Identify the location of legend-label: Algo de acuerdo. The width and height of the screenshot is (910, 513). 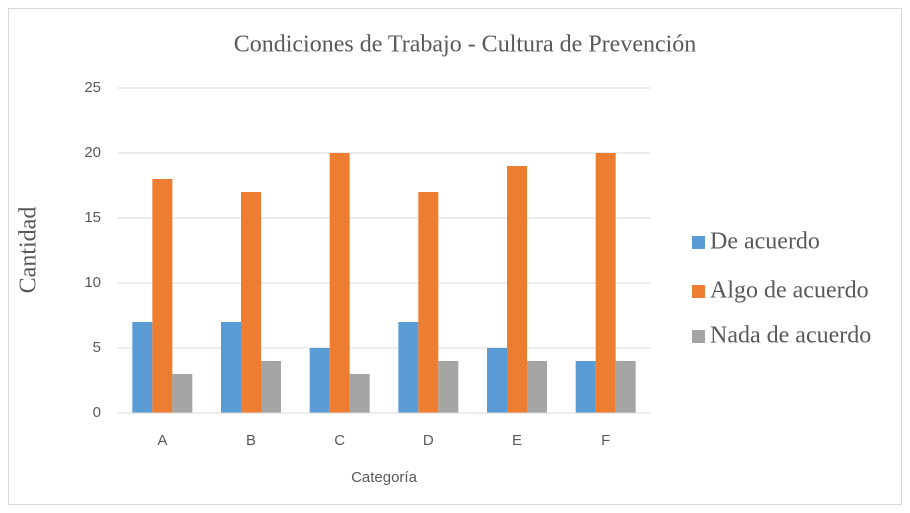
(789, 291).